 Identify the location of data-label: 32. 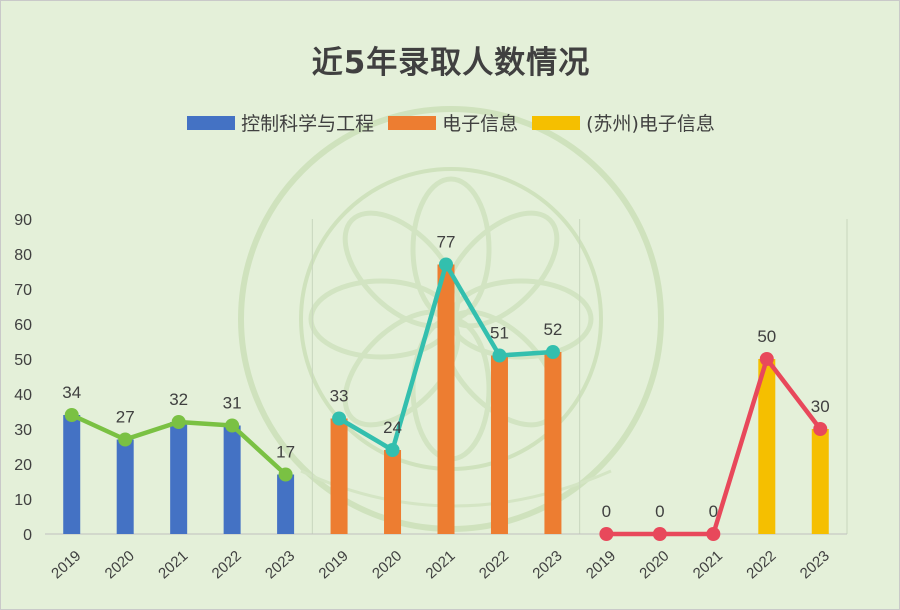
(178, 399).